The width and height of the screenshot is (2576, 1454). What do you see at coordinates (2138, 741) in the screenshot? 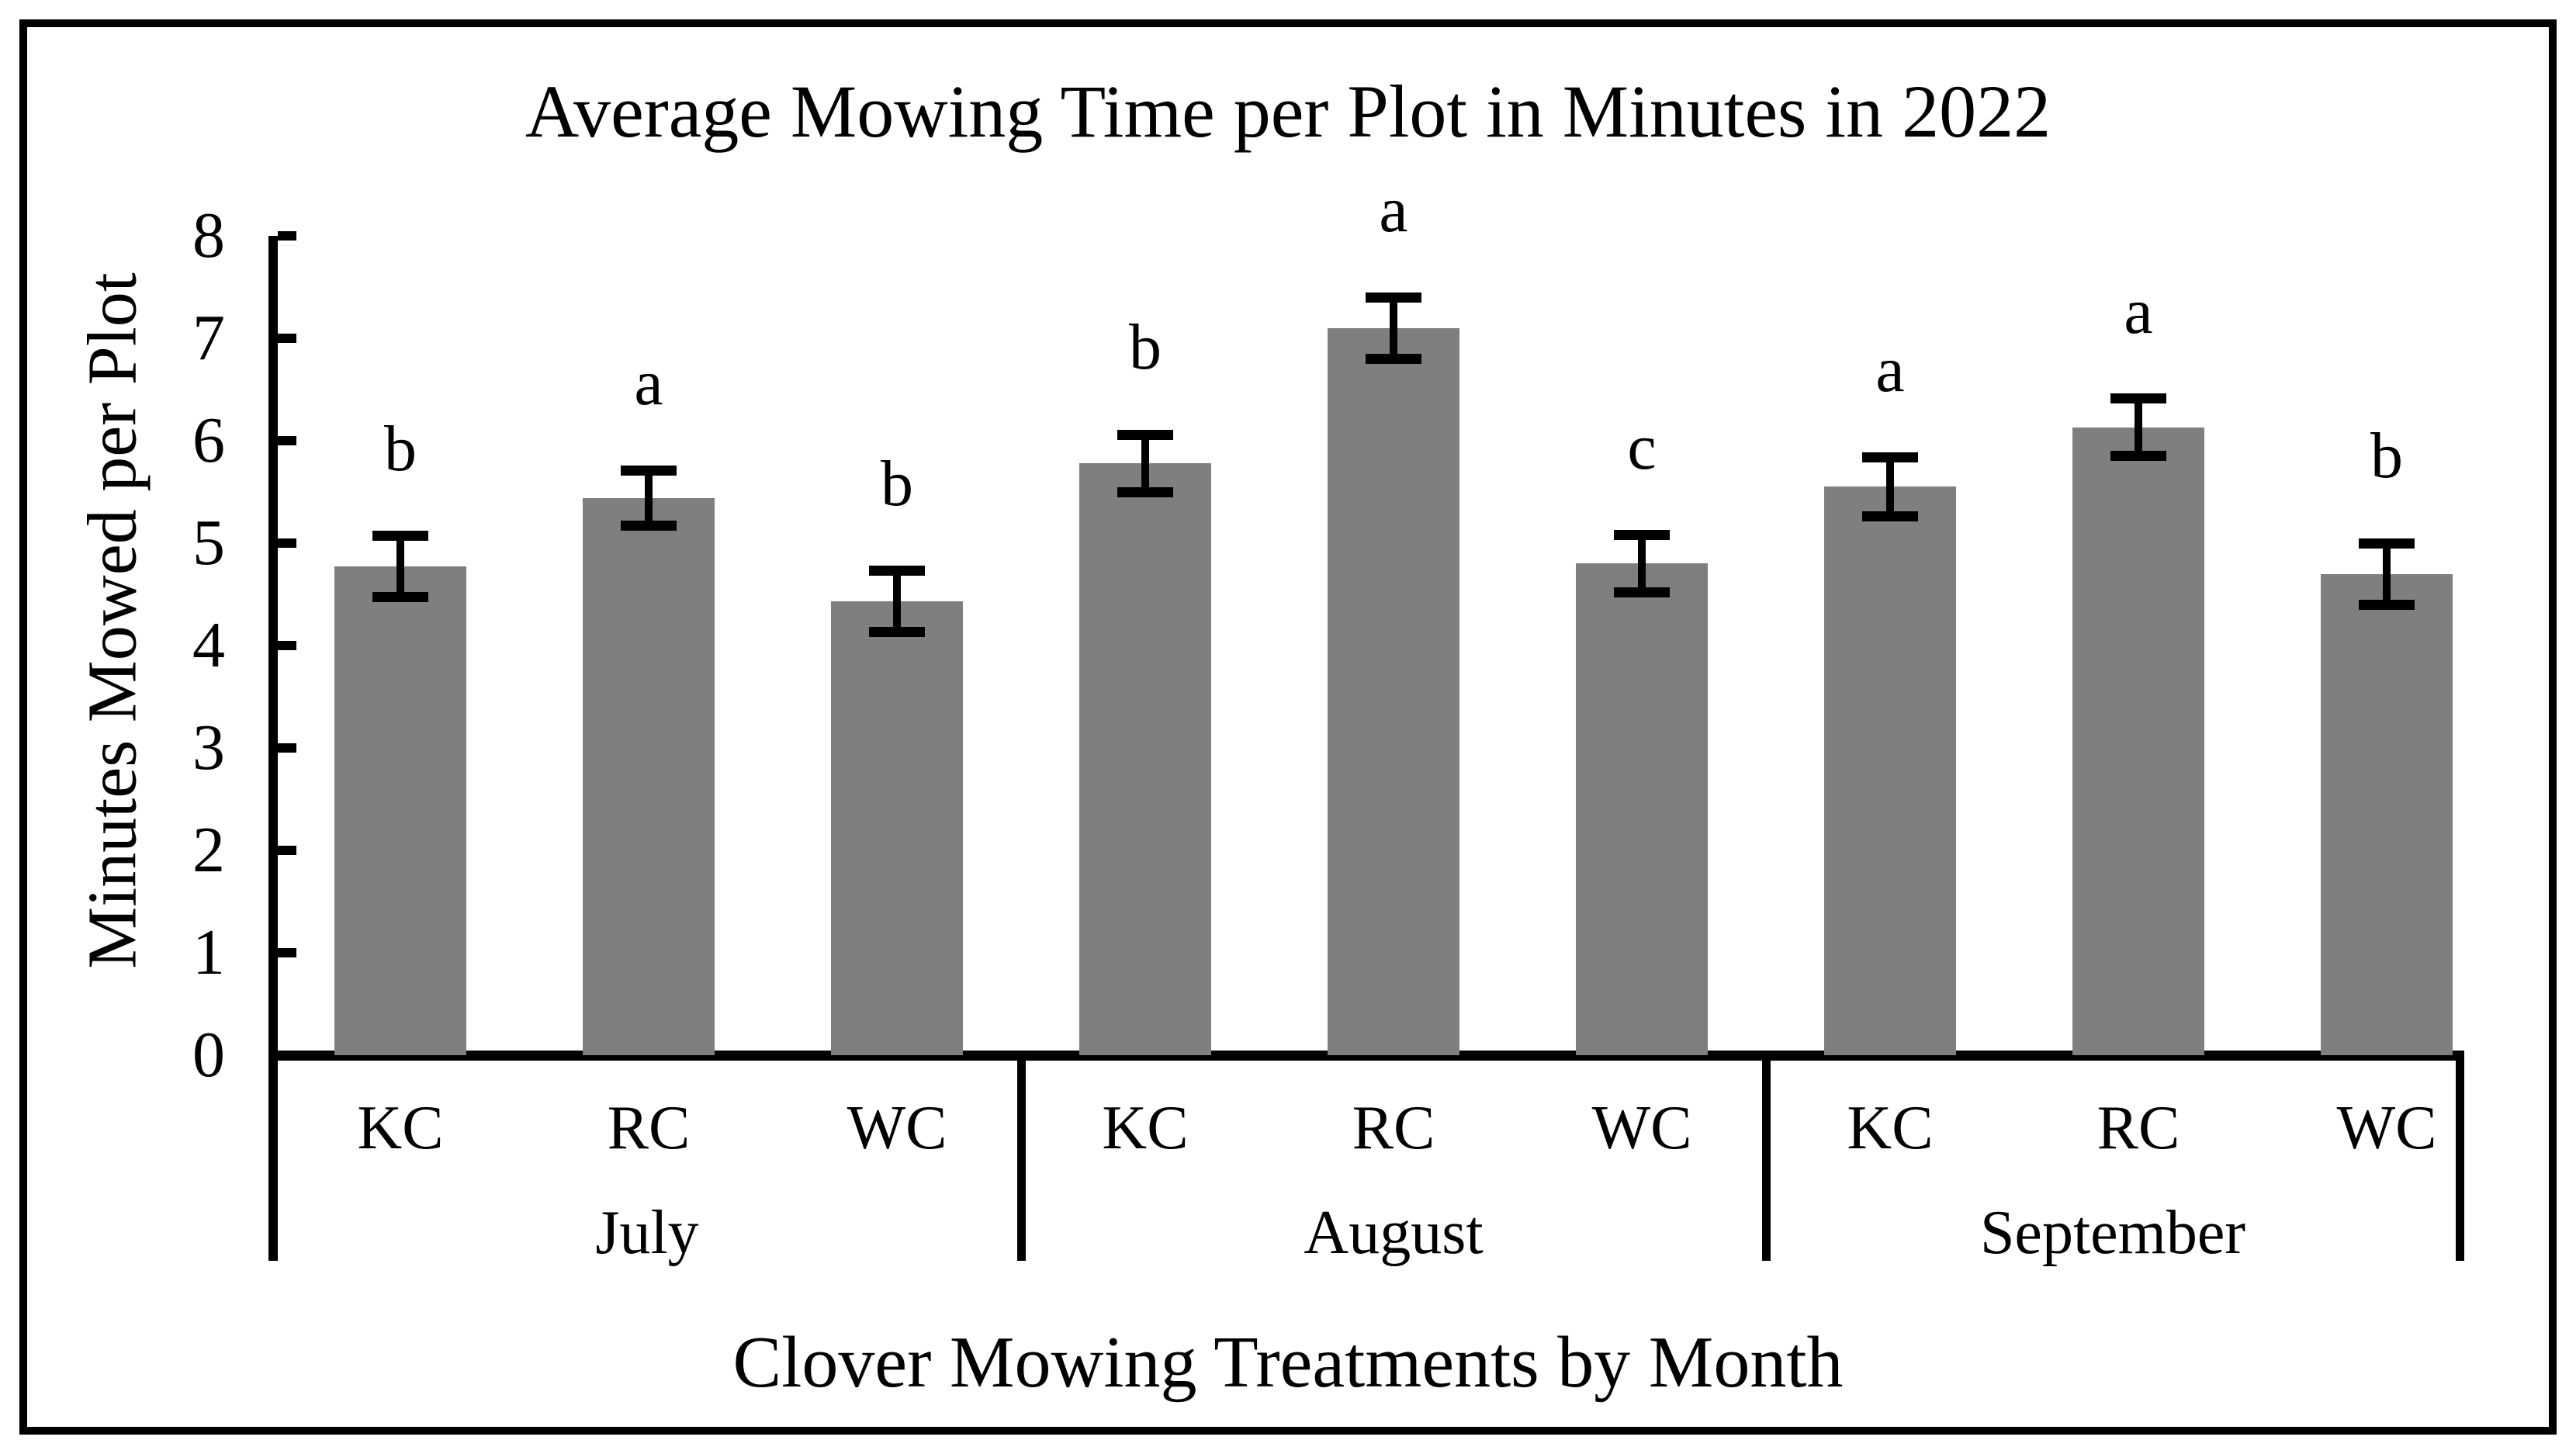
I see `bar-september-rc` at bounding box center [2138, 741].